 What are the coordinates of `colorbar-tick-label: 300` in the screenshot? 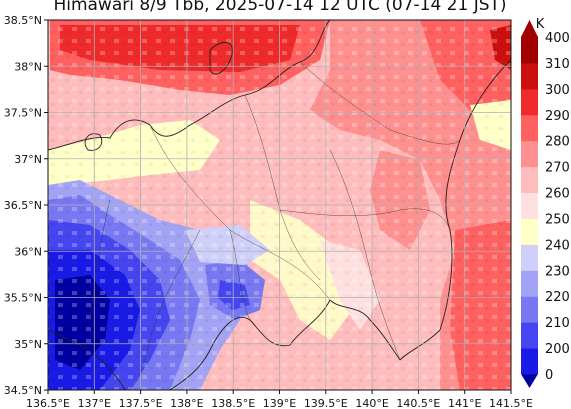 It's located at (557, 90).